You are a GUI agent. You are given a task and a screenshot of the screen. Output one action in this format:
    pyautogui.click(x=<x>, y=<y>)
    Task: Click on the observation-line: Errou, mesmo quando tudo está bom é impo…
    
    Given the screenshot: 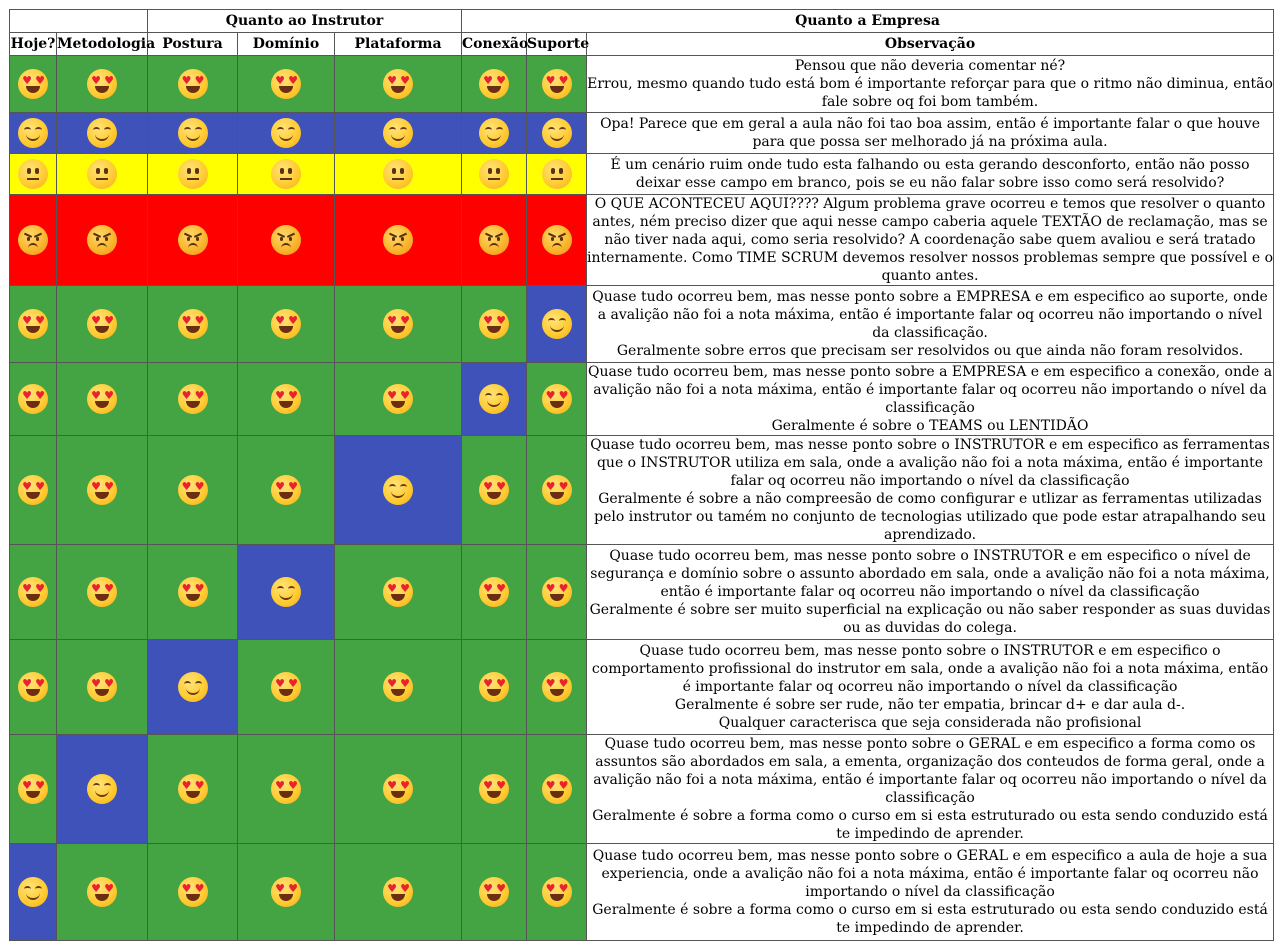 What is the action you would take?
    pyautogui.click(x=930, y=93)
    